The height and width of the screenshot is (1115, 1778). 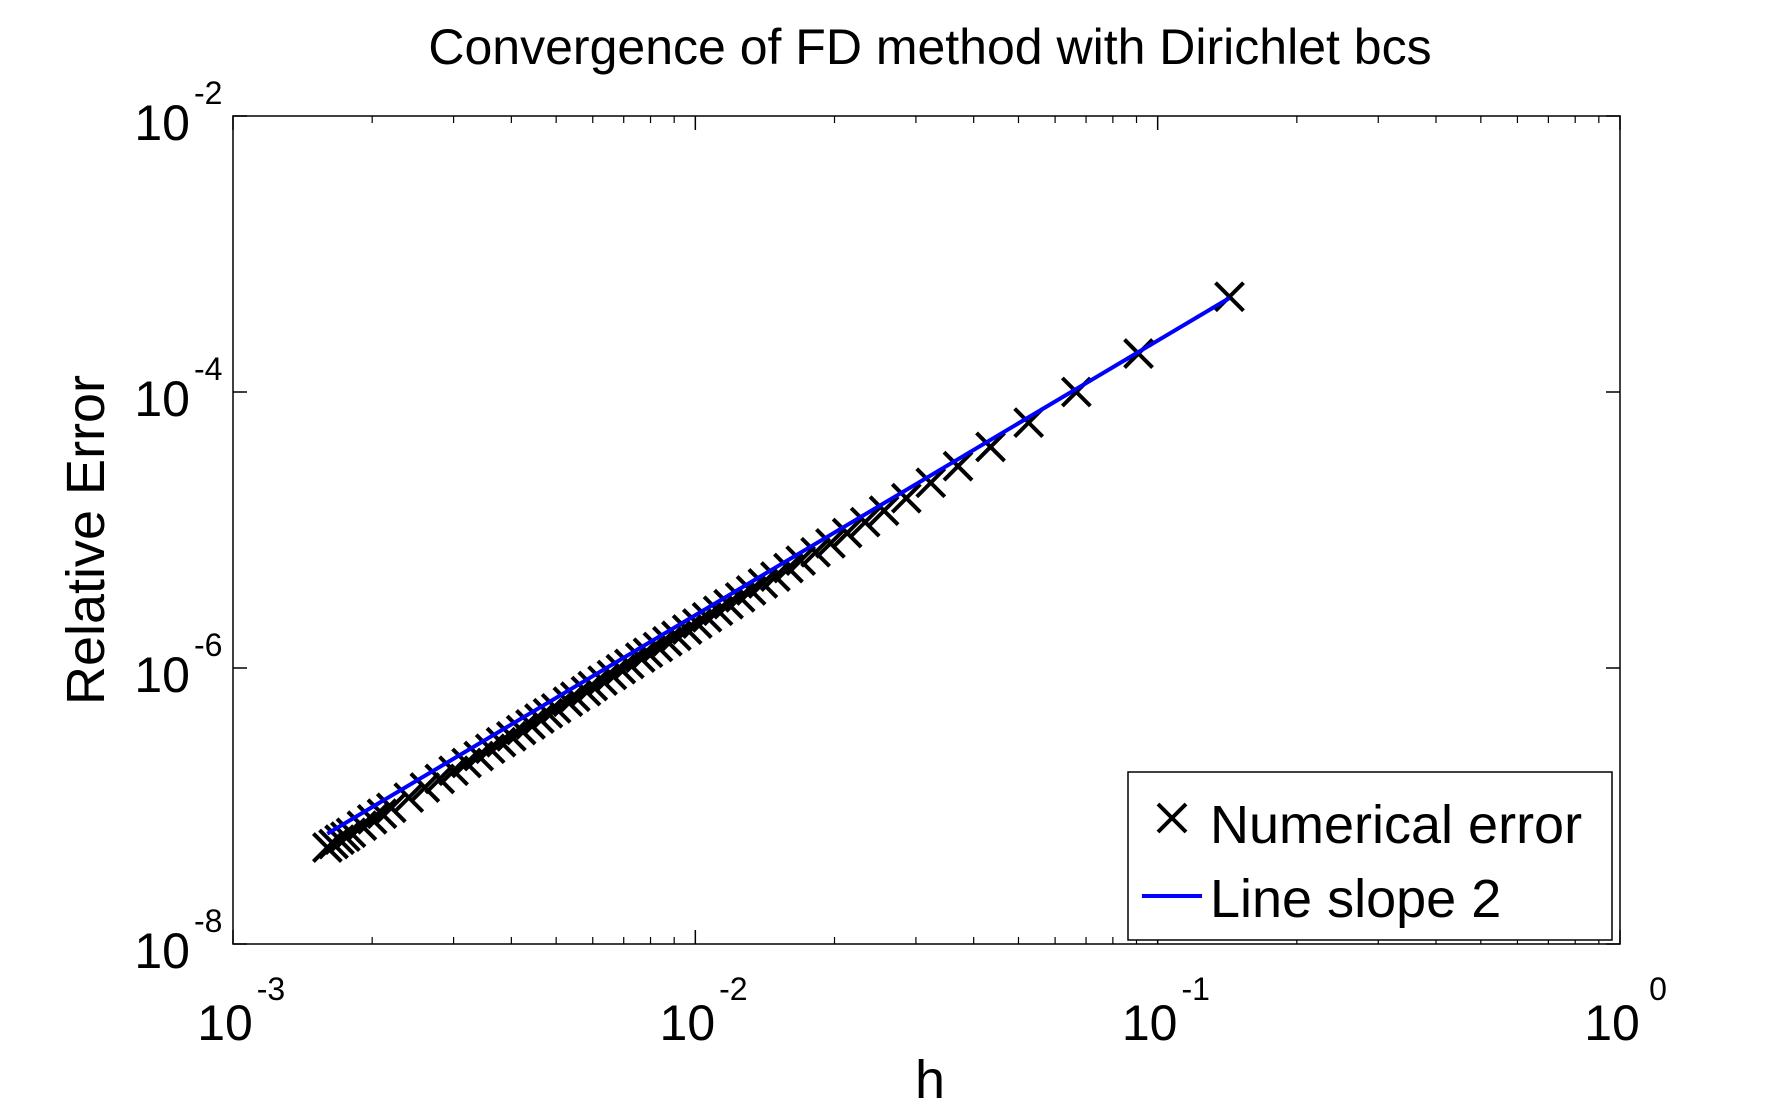 What do you see at coordinates (208, 369) in the screenshot?
I see `y-tick-label-exponent: -4` at bounding box center [208, 369].